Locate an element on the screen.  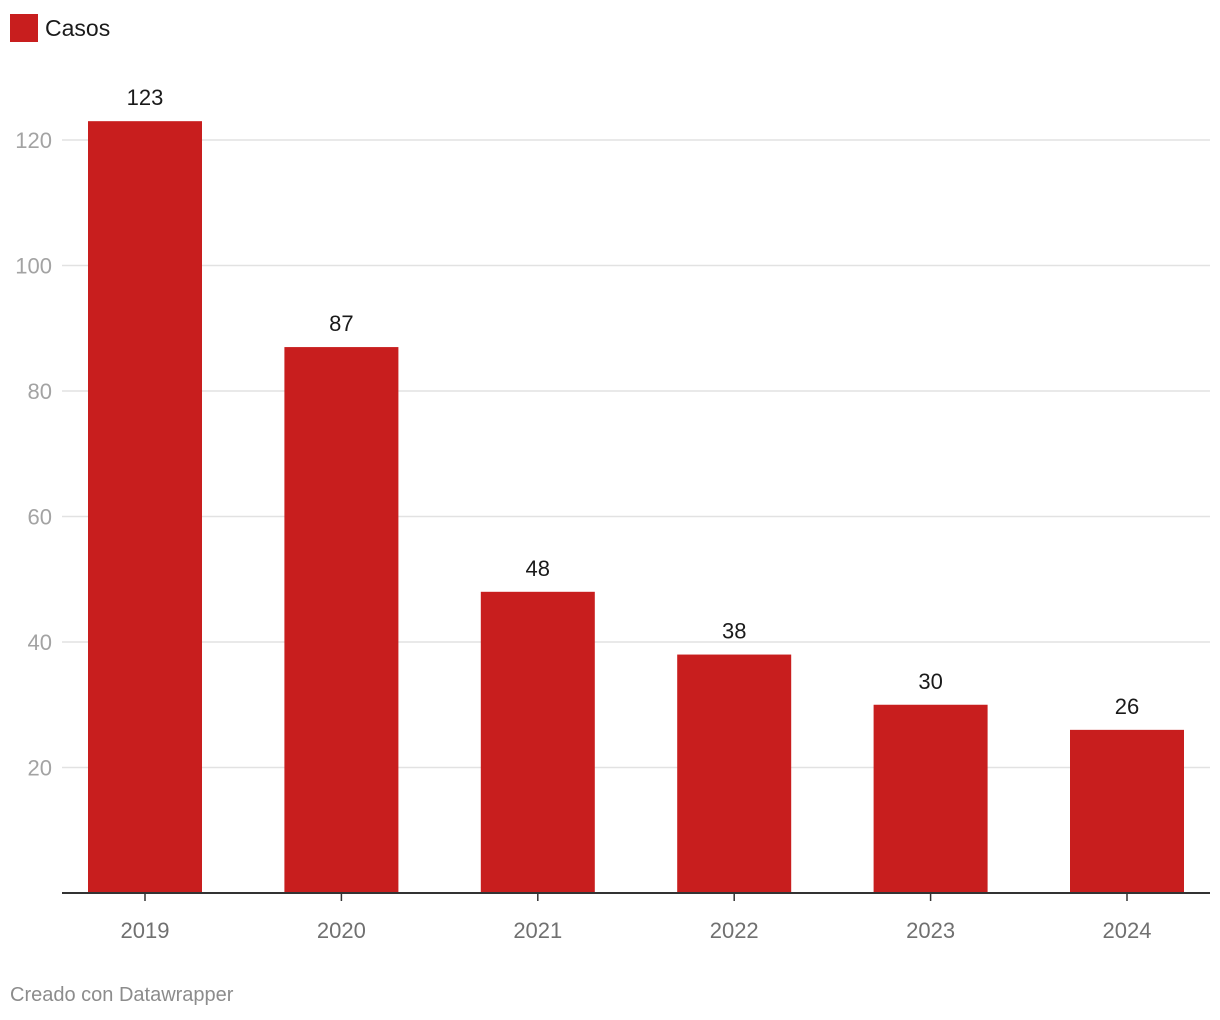
y-tick-label-60: 60 is located at coordinates (40, 517).